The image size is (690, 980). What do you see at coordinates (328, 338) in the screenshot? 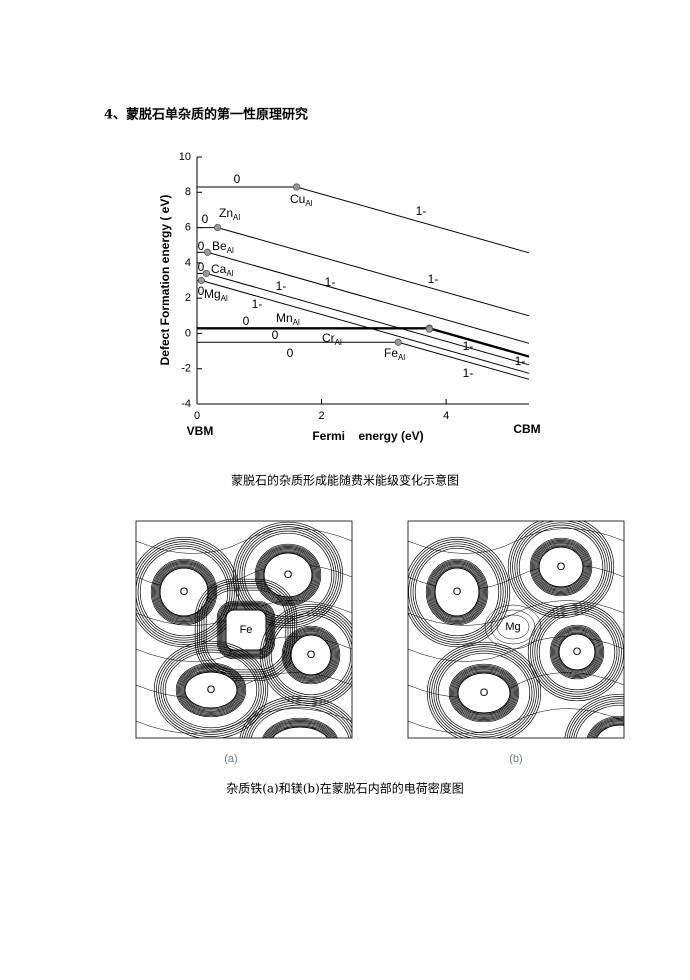
I see `series-name: Cr` at bounding box center [328, 338].